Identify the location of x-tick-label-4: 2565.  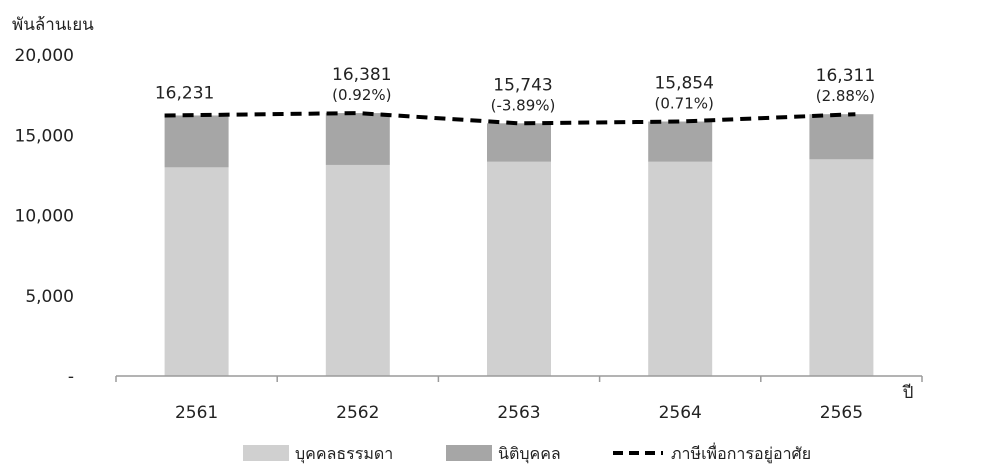
(841, 413).